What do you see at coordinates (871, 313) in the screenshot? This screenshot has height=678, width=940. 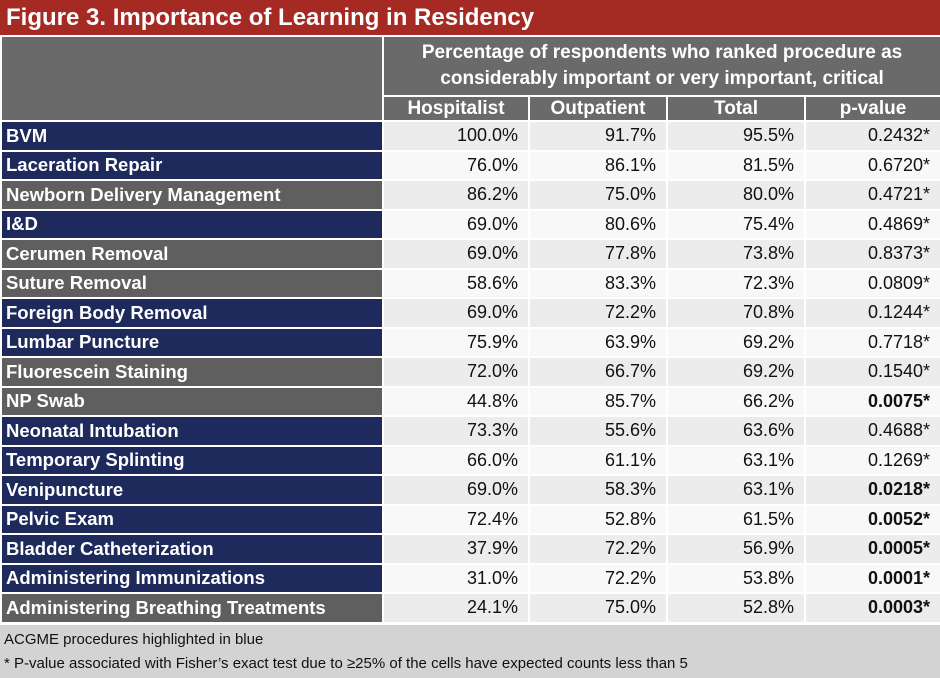 I see `p-value: 0.1244*` at bounding box center [871, 313].